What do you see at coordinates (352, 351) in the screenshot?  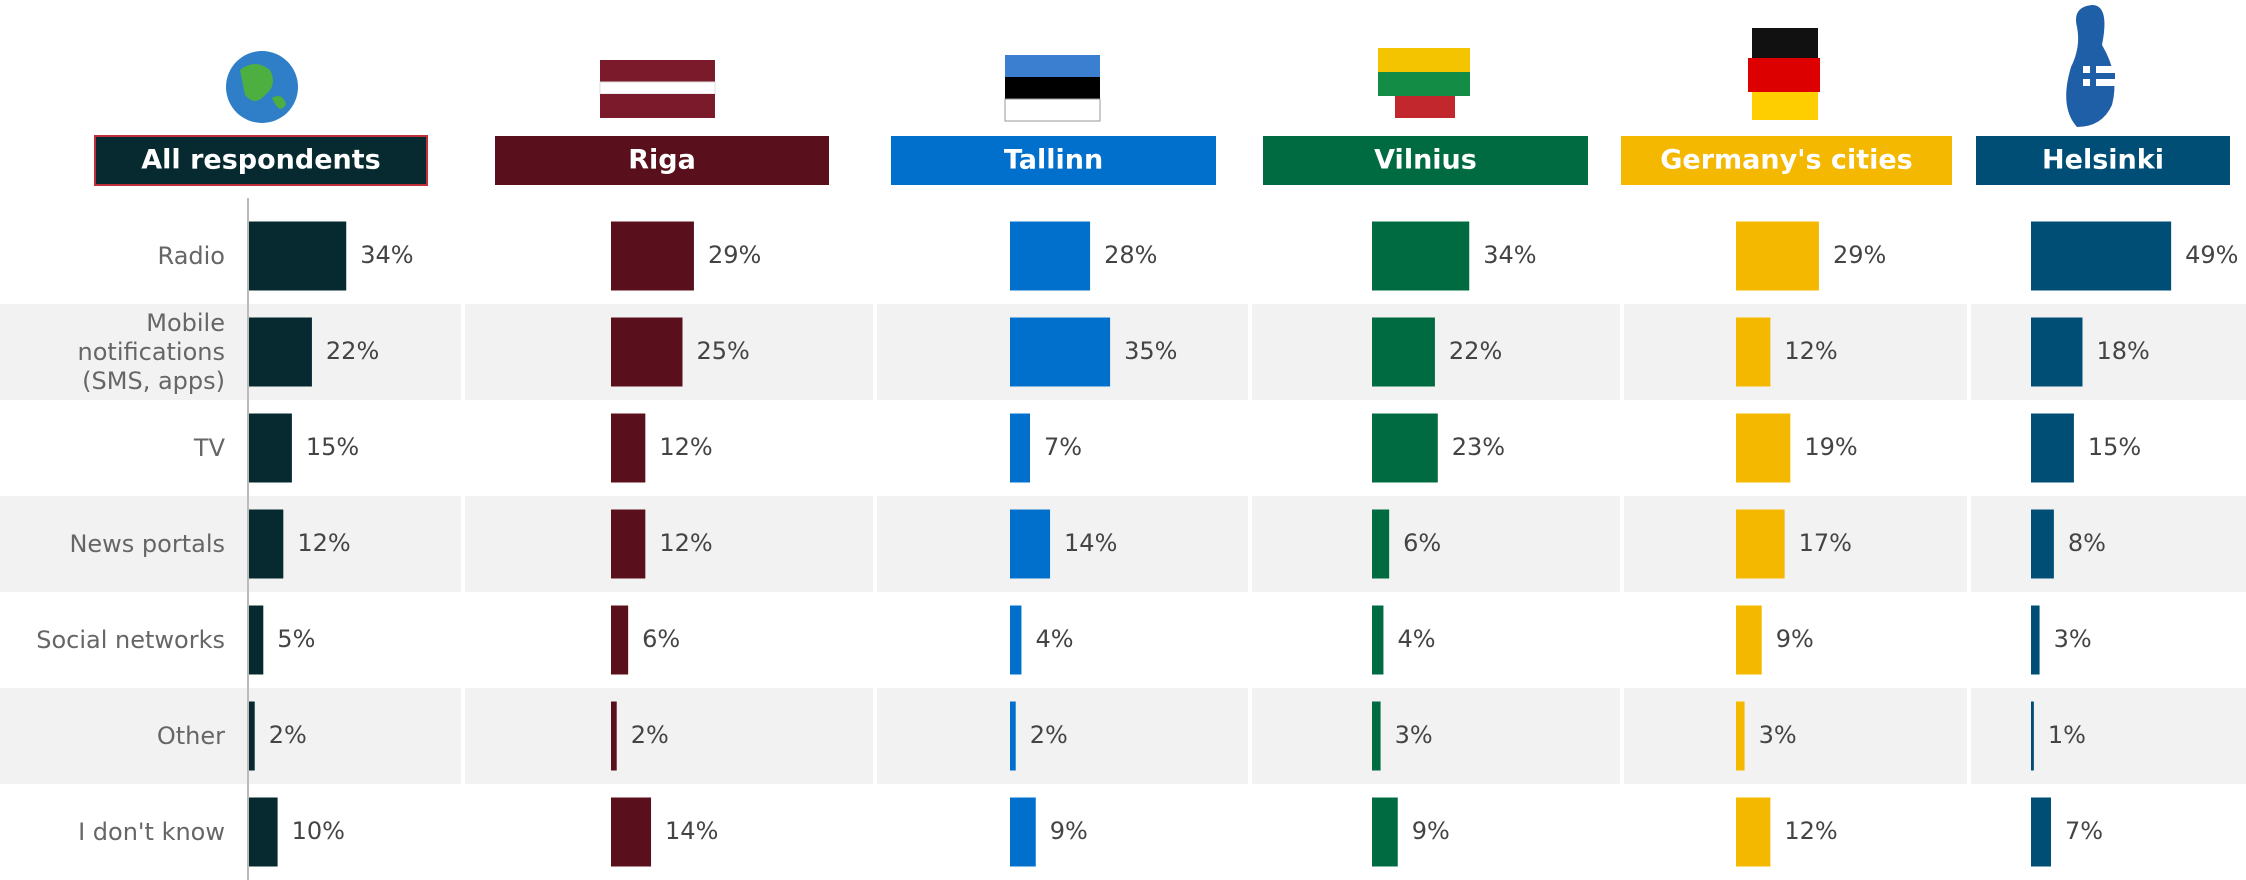 I see `value-label: 22%` at bounding box center [352, 351].